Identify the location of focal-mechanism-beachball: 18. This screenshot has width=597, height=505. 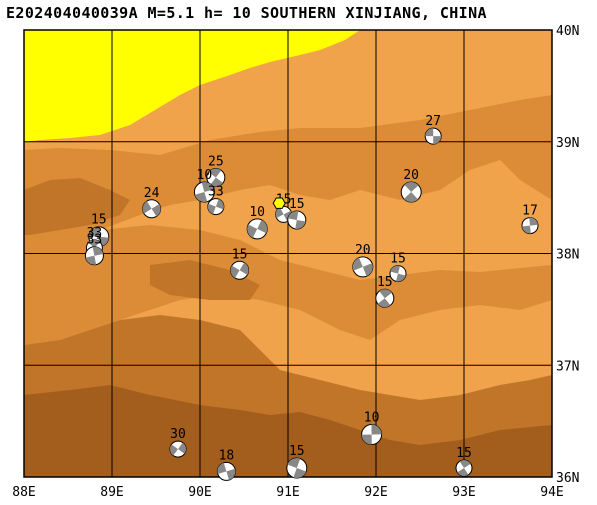
(226, 464).